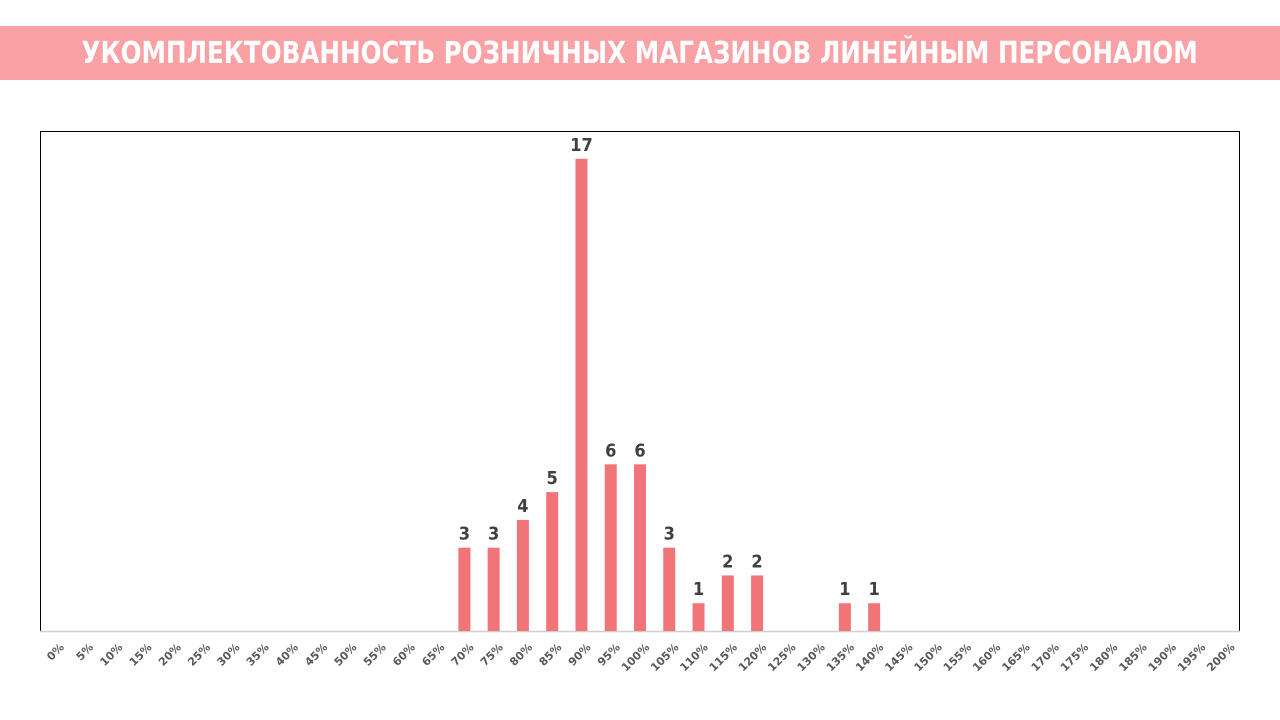 Image resolution: width=1280 pixels, height=720 pixels. Describe the element at coordinates (464, 589) in the screenshot. I see `bar-70%` at that location.